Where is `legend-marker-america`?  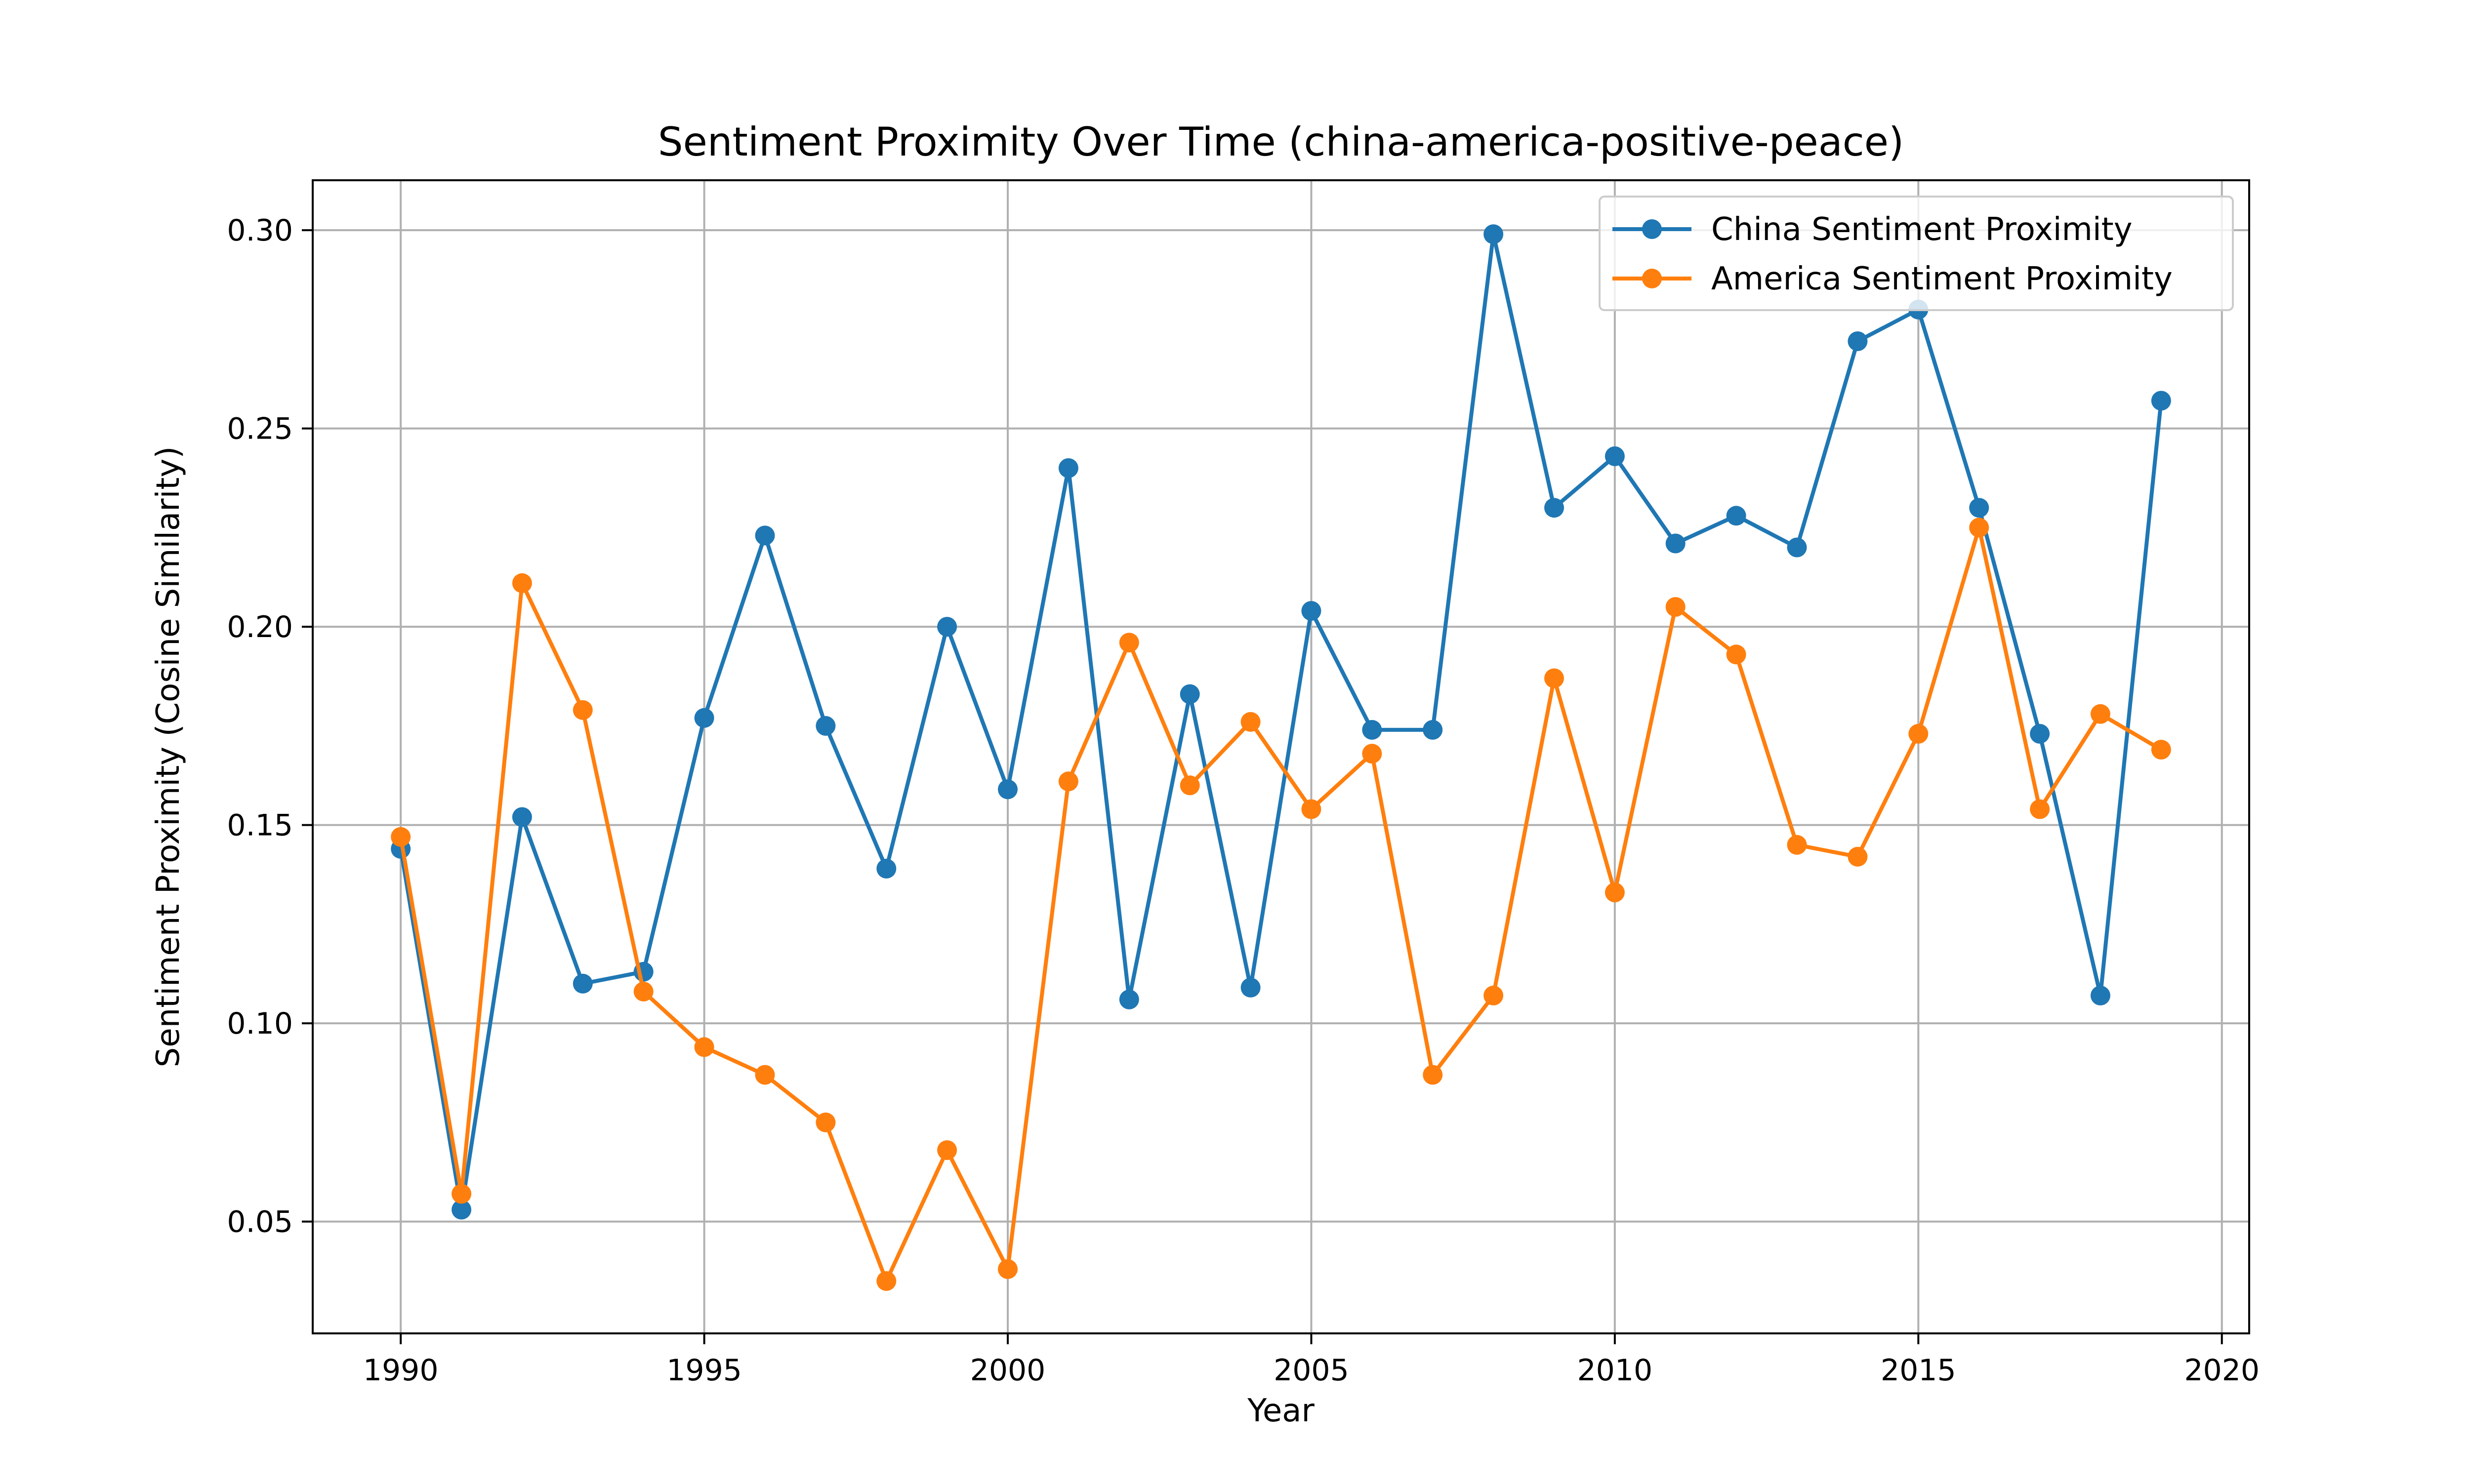
legend-marker-america is located at coordinates (1652, 278).